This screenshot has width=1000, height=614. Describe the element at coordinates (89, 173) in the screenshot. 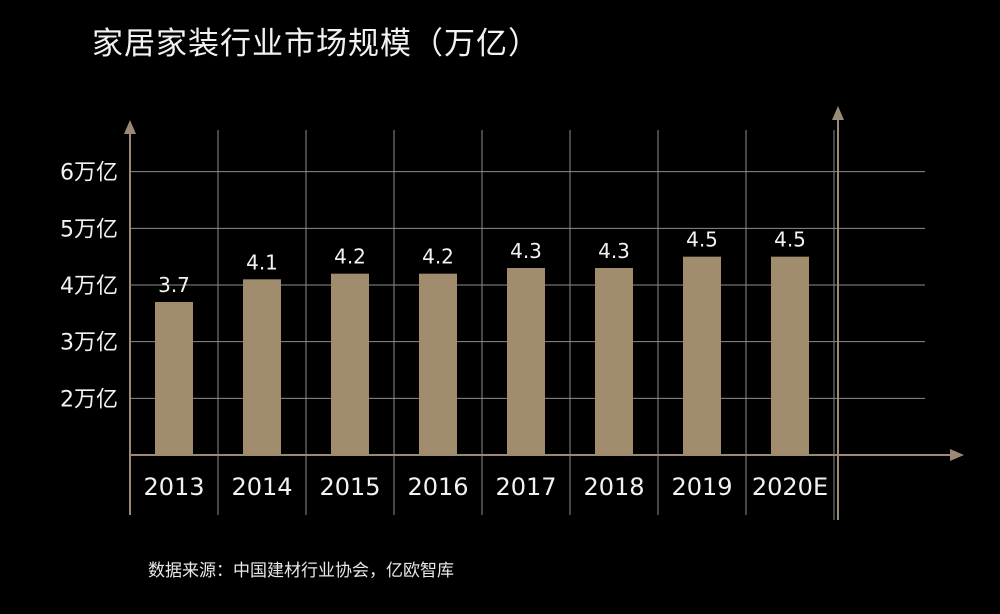

I see `y-tick-label: 6万亿` at that location.